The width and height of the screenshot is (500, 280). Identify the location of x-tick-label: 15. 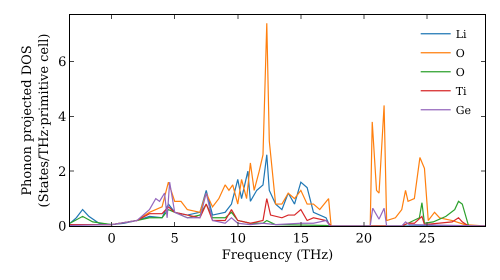
(301, 239).